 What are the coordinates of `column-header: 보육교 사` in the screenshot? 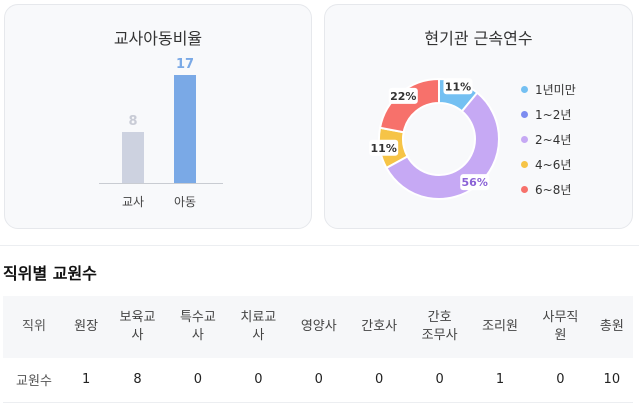 It's located at (137, 326).